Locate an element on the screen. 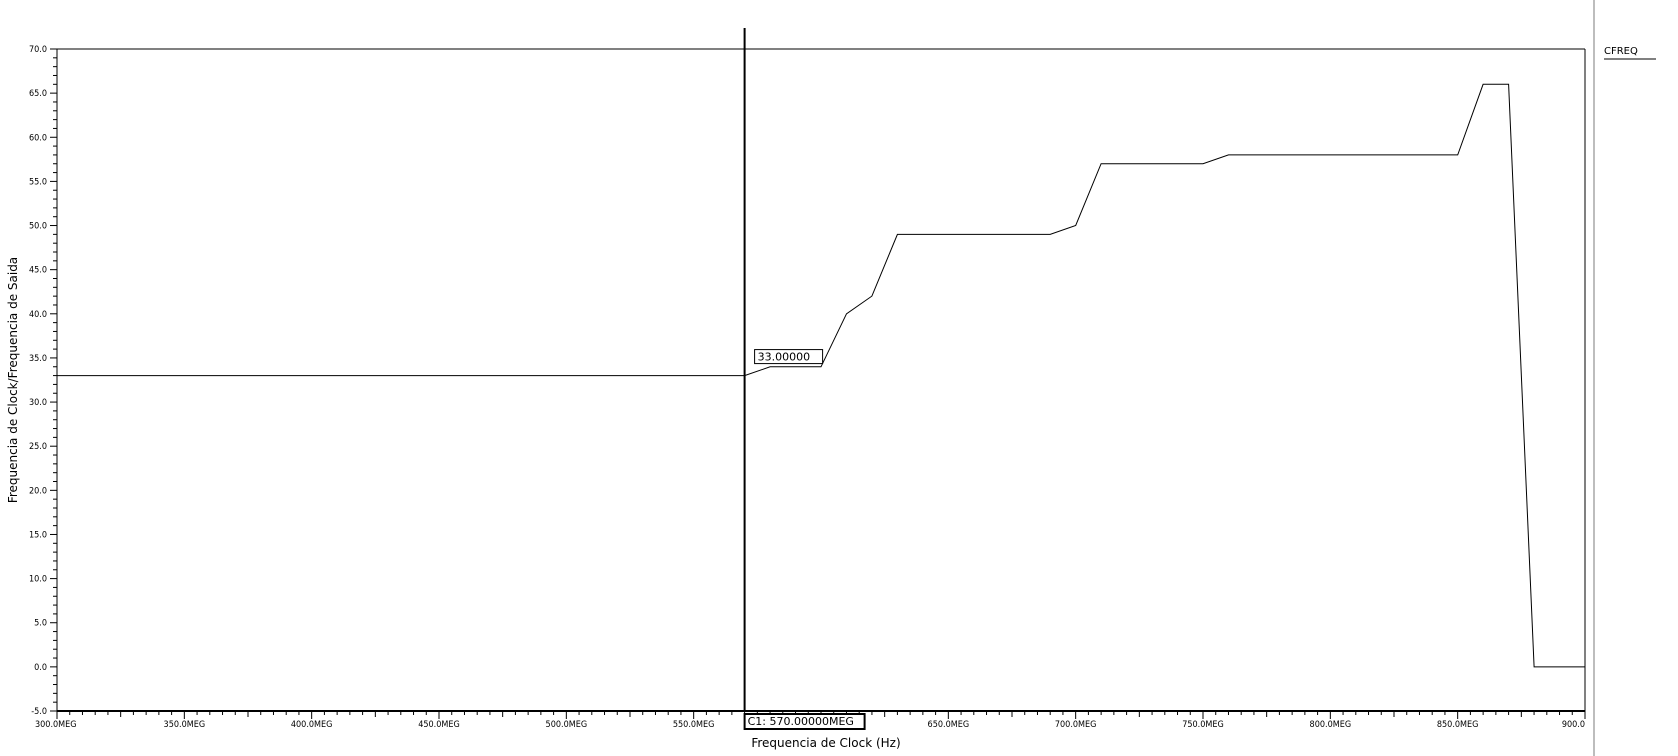 The width and height of the screenshot is (1678, 756). y-tick-label: 40.0 is located at coordinates (38, 315).